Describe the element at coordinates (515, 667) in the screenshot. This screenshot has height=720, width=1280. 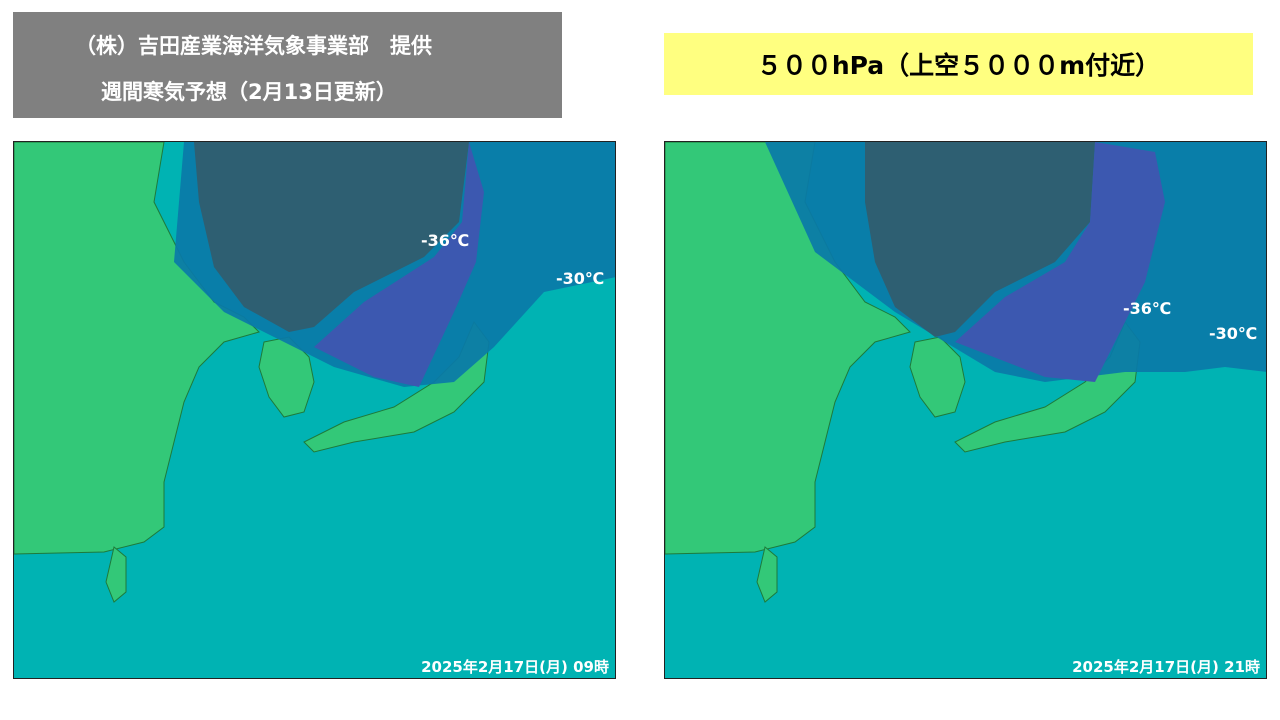
I see `timestamp: 2025年2月17日(月) 09時` at that location.